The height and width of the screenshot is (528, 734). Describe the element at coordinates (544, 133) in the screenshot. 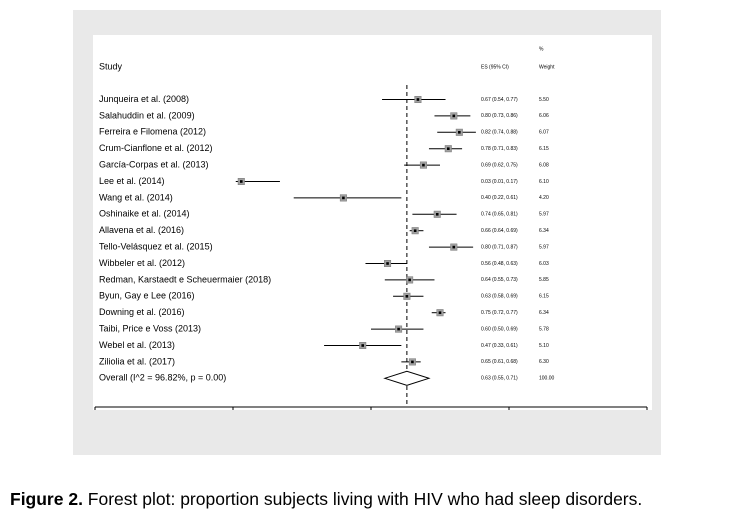

I see `study-weight: 6.07` at that location.